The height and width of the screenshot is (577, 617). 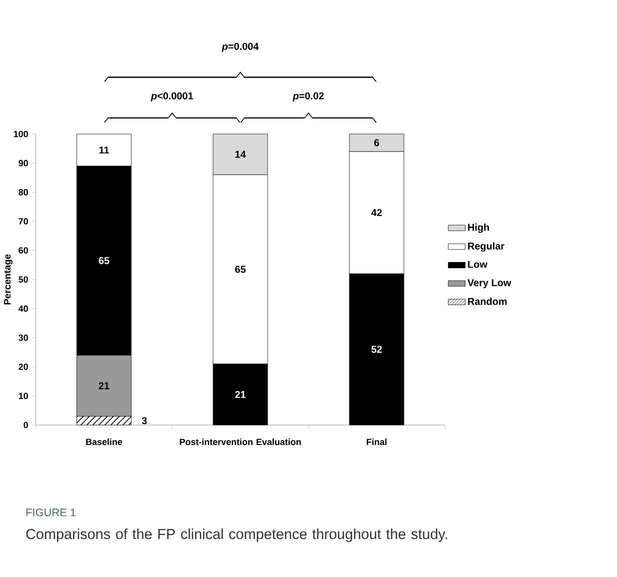 I want to click on y-tick-label: 90, so click(x=23, y=163).